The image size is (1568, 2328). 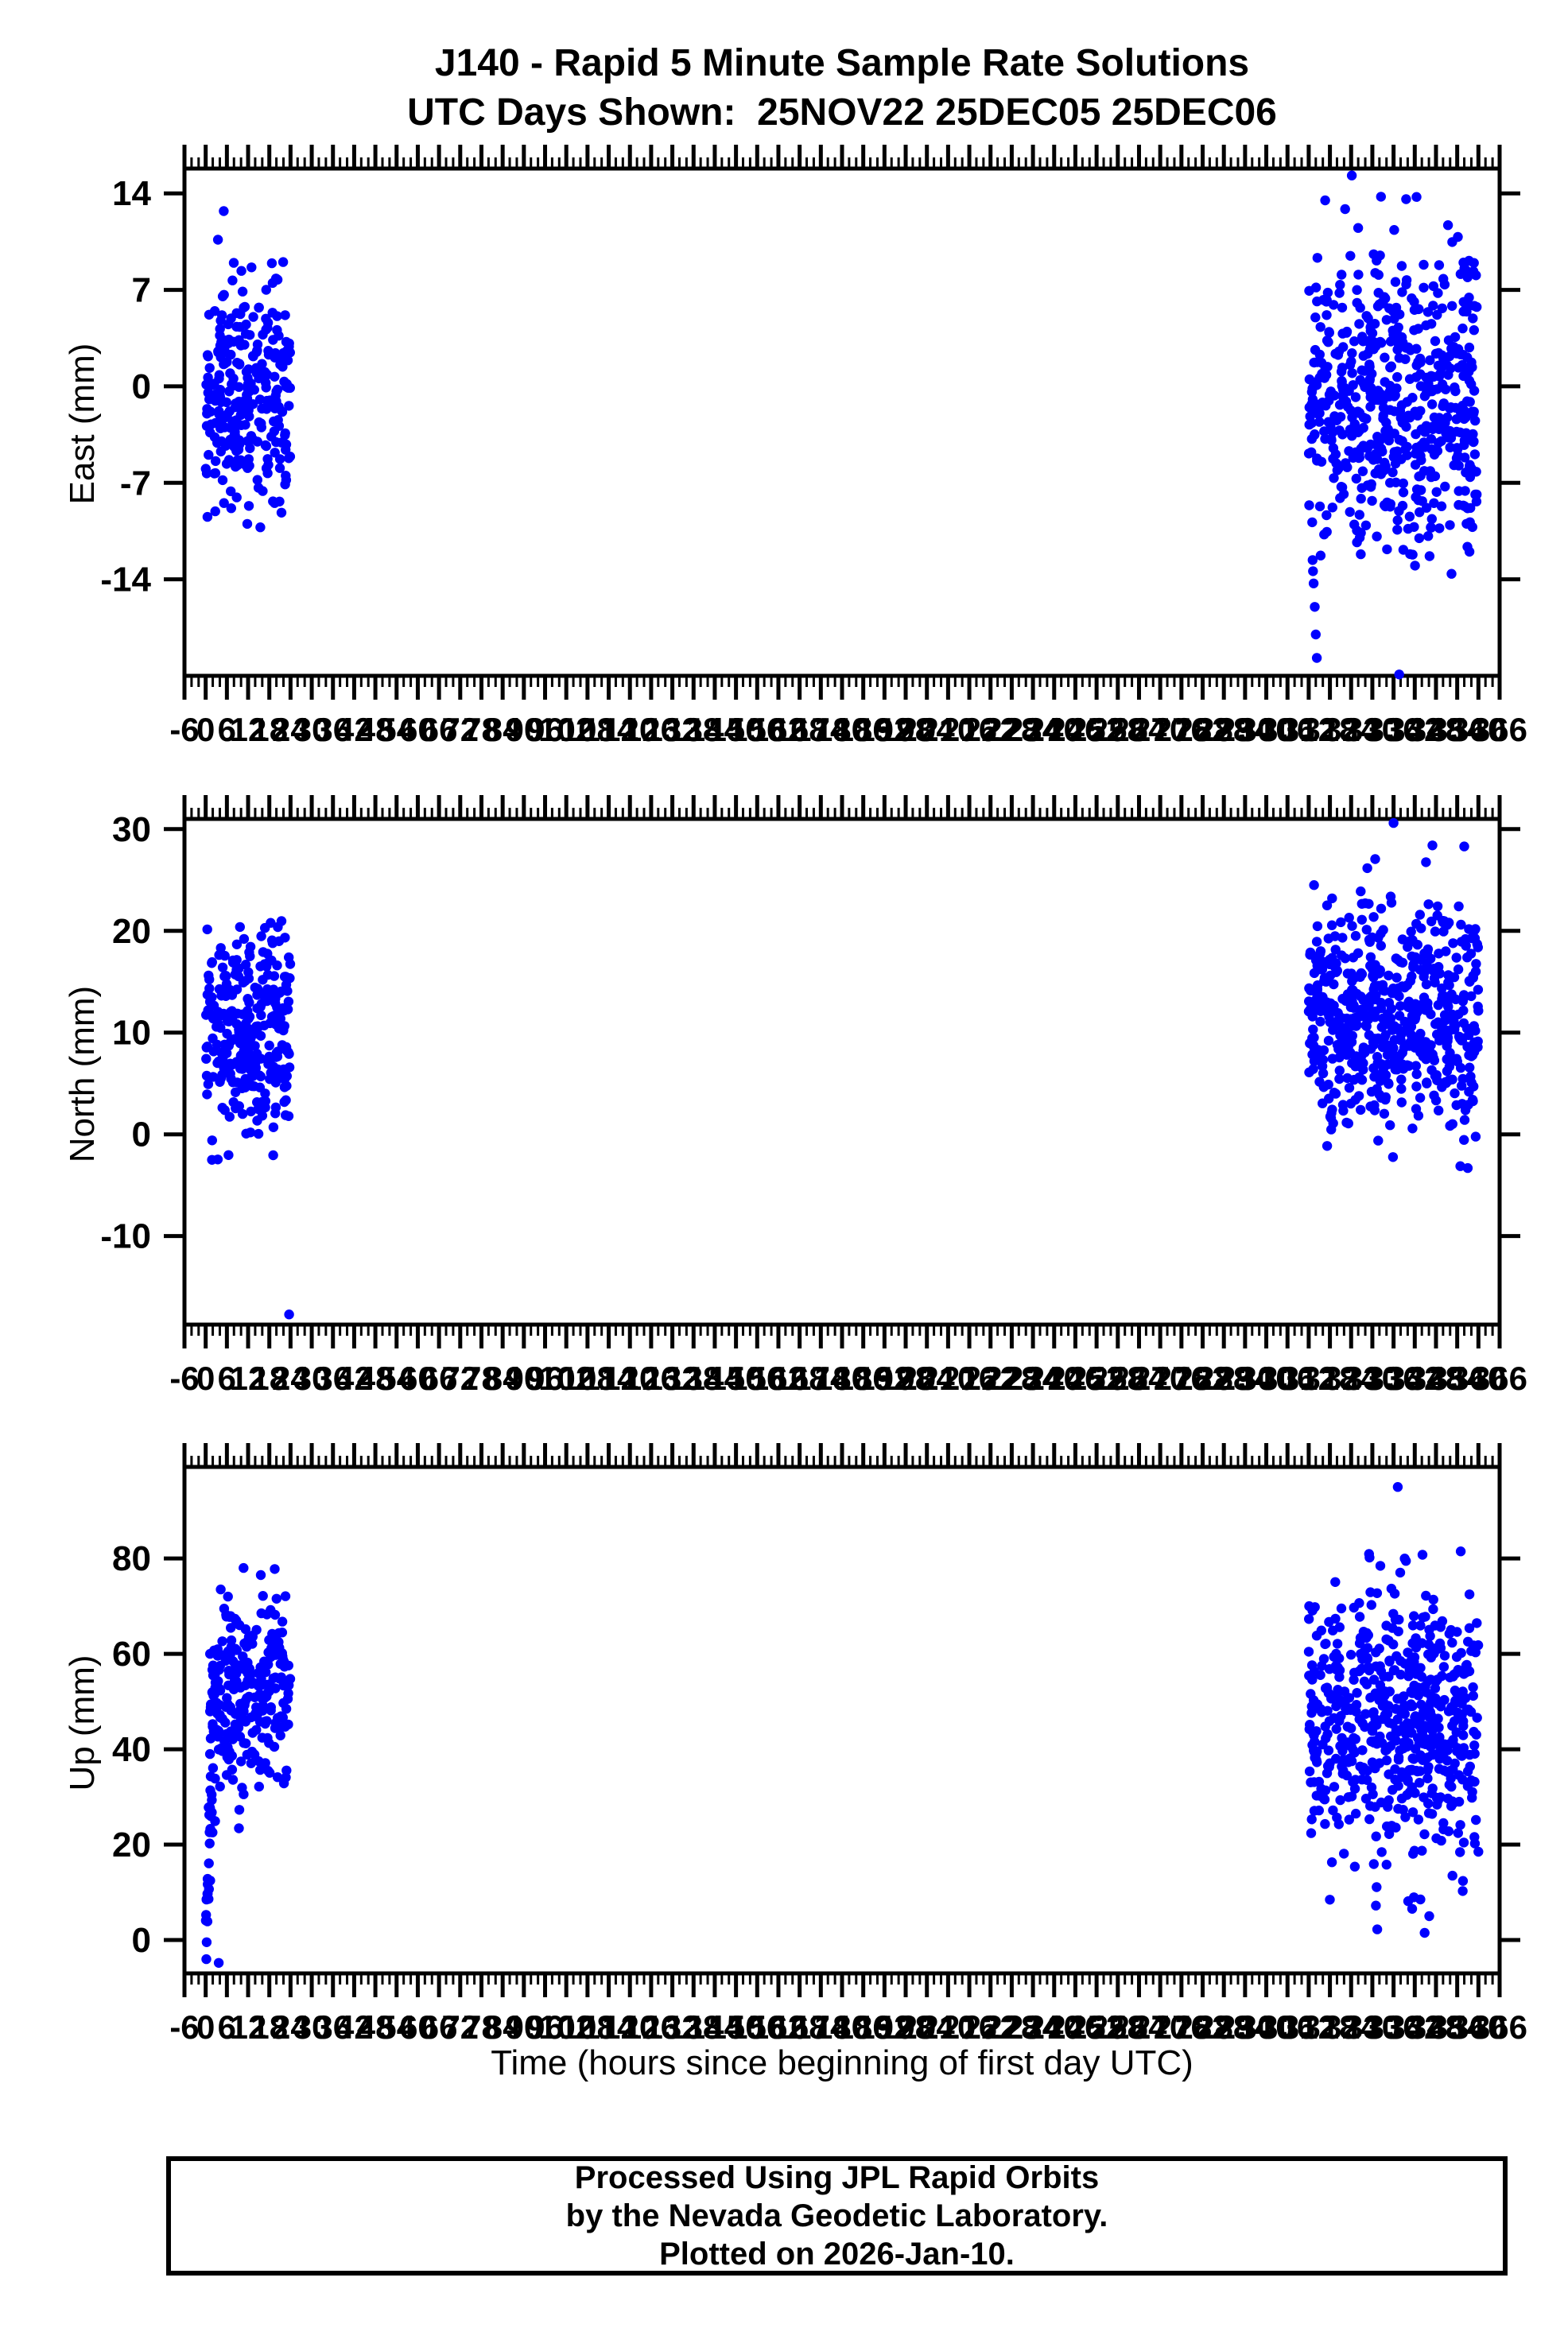 I want to click on x-tick-label: 216, so click(x=969, y=1378).